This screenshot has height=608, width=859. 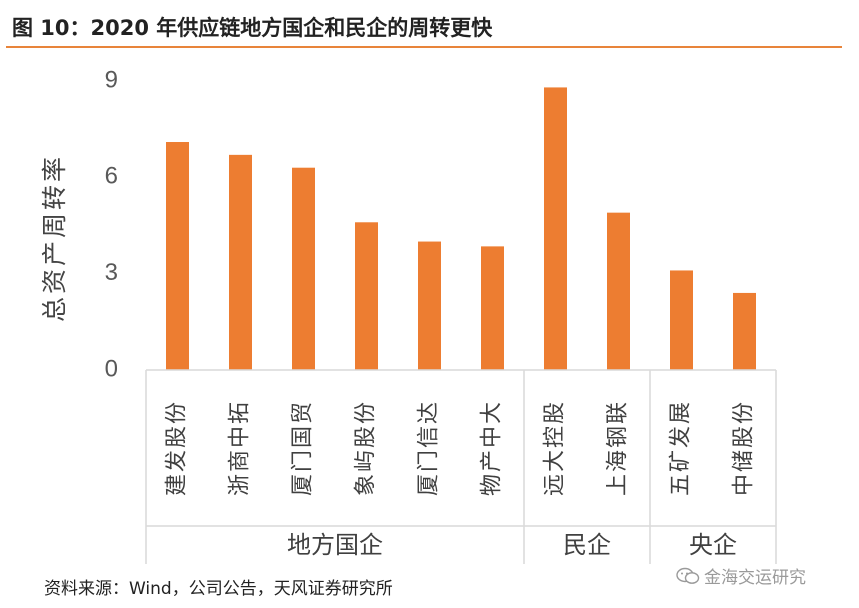 I want to click on x-tick-label: 象屿股份, so click(x=366, y=448).